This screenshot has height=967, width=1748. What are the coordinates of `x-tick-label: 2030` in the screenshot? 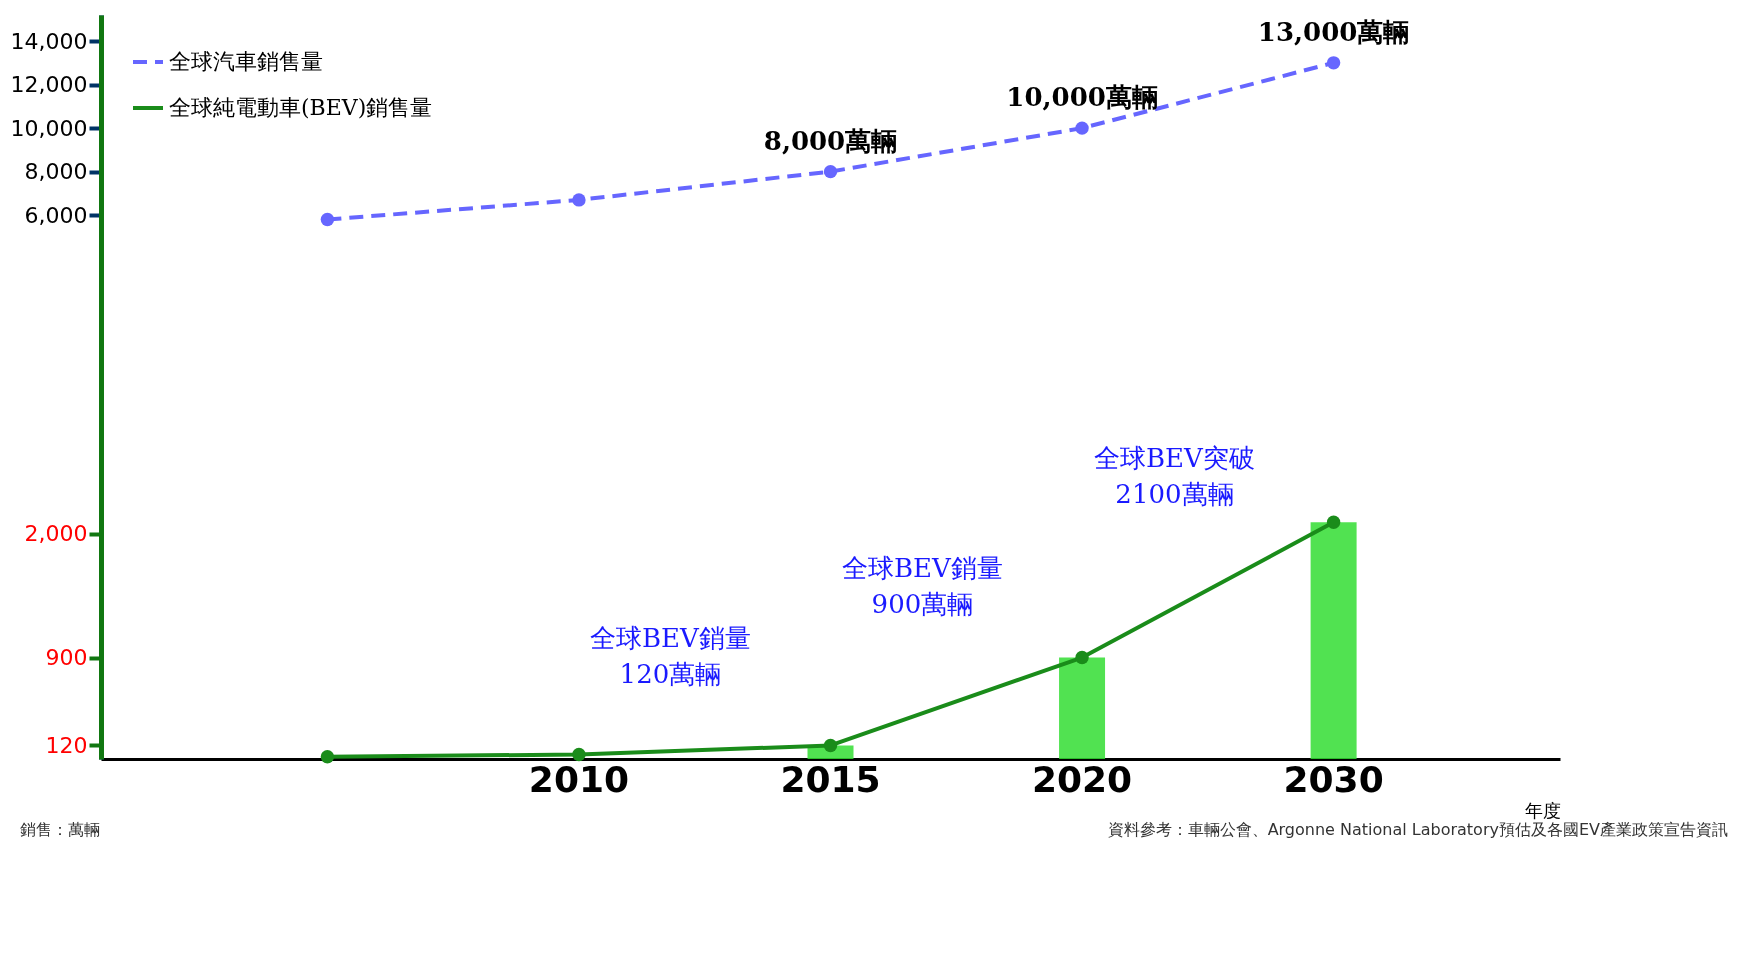 It's located at (1333, 779).